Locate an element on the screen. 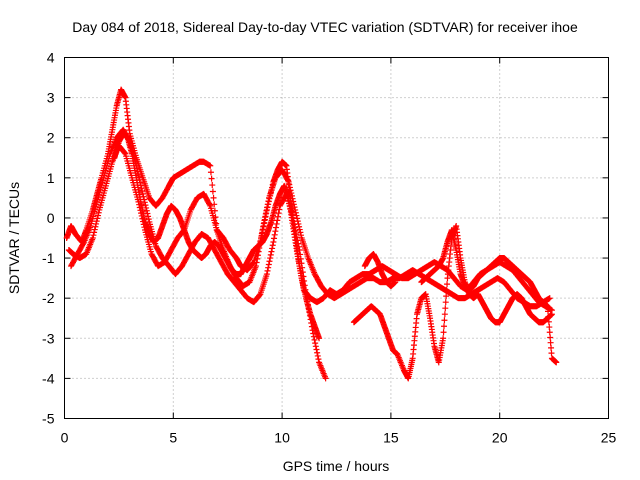  series-s6 is located at coordinates (460, 296).